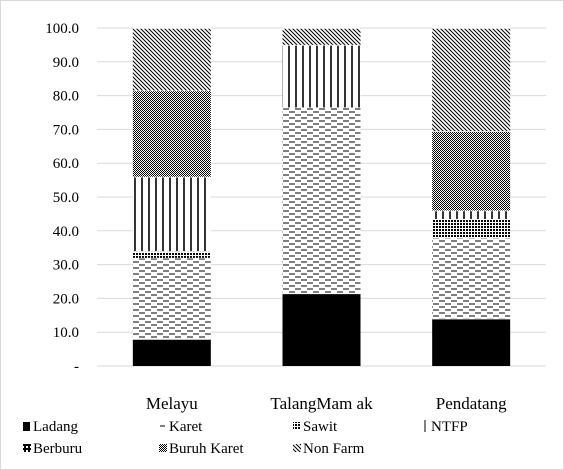 This screenshot has height=470, width=564. I want to click on bar-segment-pendatang-ntfp, so click(471, 214).